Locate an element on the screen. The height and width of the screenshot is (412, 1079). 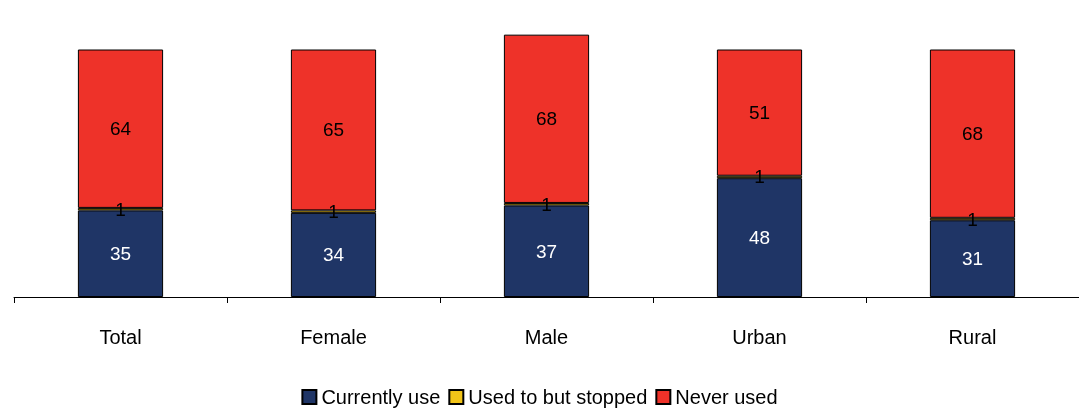
legend-label: Currently use is located at coordinates (381, 397).